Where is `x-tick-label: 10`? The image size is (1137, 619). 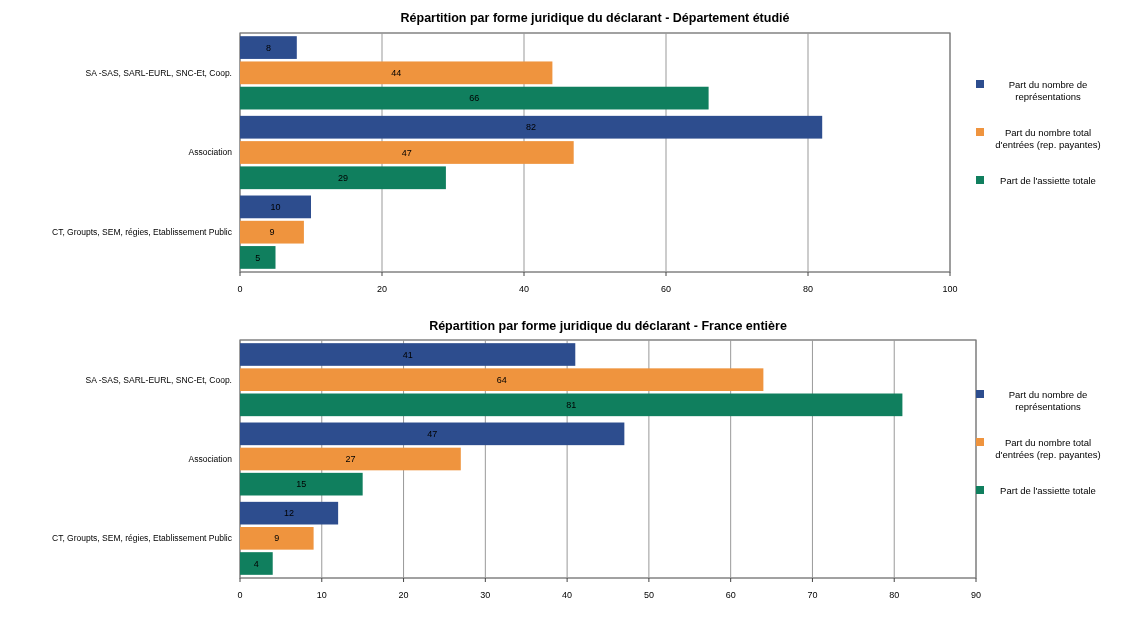 x-tick-label: 10 is located at coordinates (321, 595).